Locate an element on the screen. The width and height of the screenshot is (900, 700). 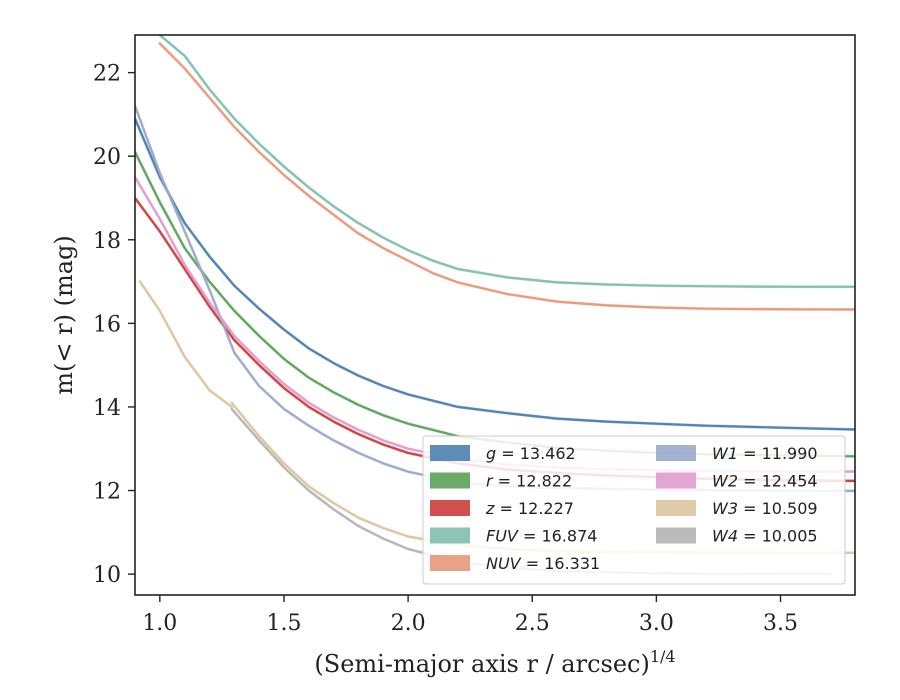
x-axis-label-main: (Semi-major axis r / arcsec) is located at coordinates (481, 664).